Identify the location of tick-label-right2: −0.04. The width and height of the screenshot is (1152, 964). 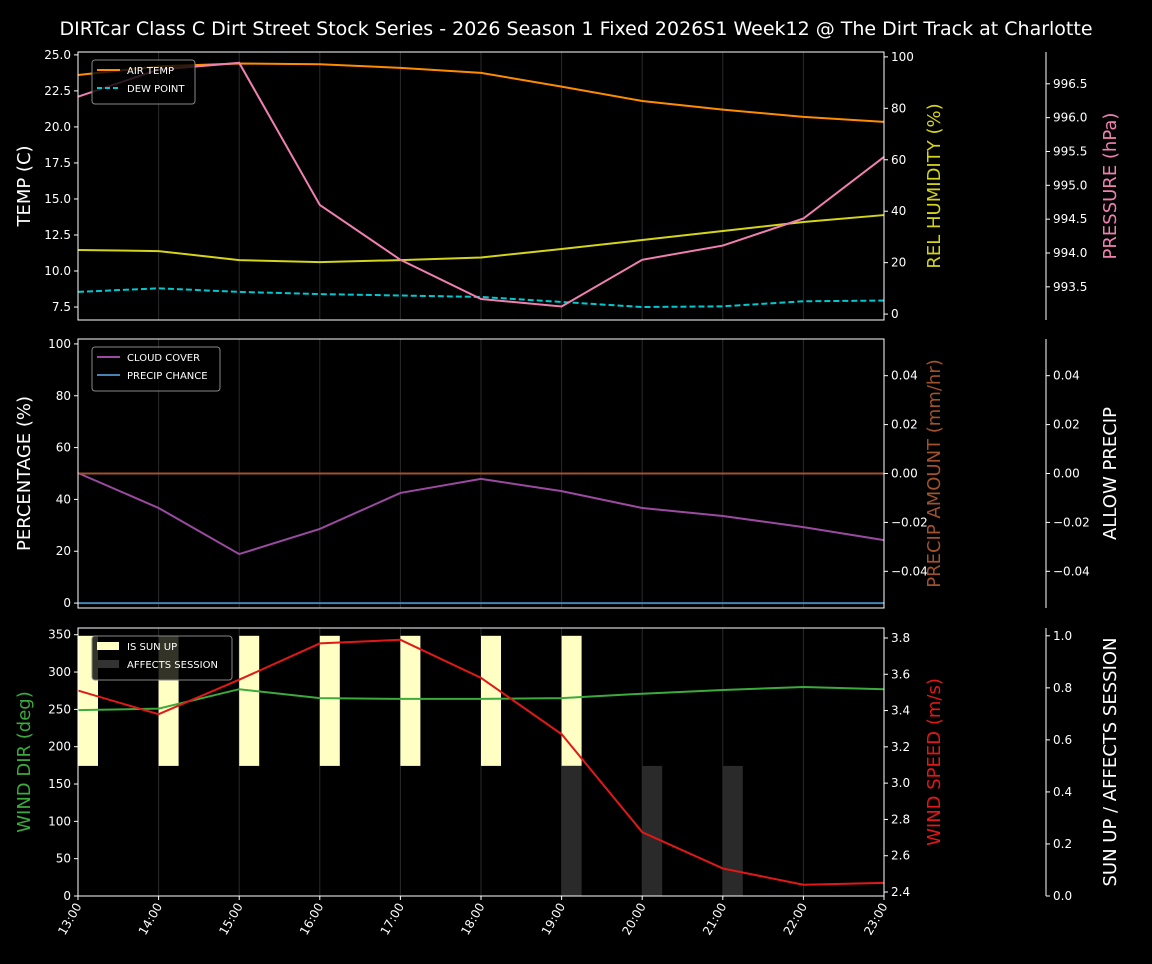
(1071, 571).